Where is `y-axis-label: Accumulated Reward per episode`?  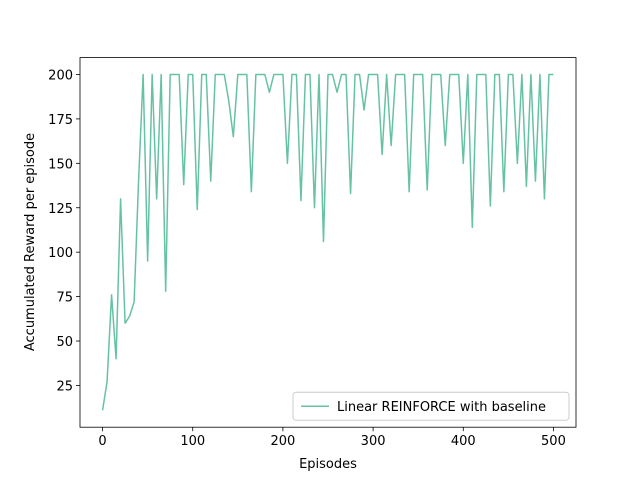 y-axis-label: Accumulated Reward per episode is located at coordinates (30, 242).